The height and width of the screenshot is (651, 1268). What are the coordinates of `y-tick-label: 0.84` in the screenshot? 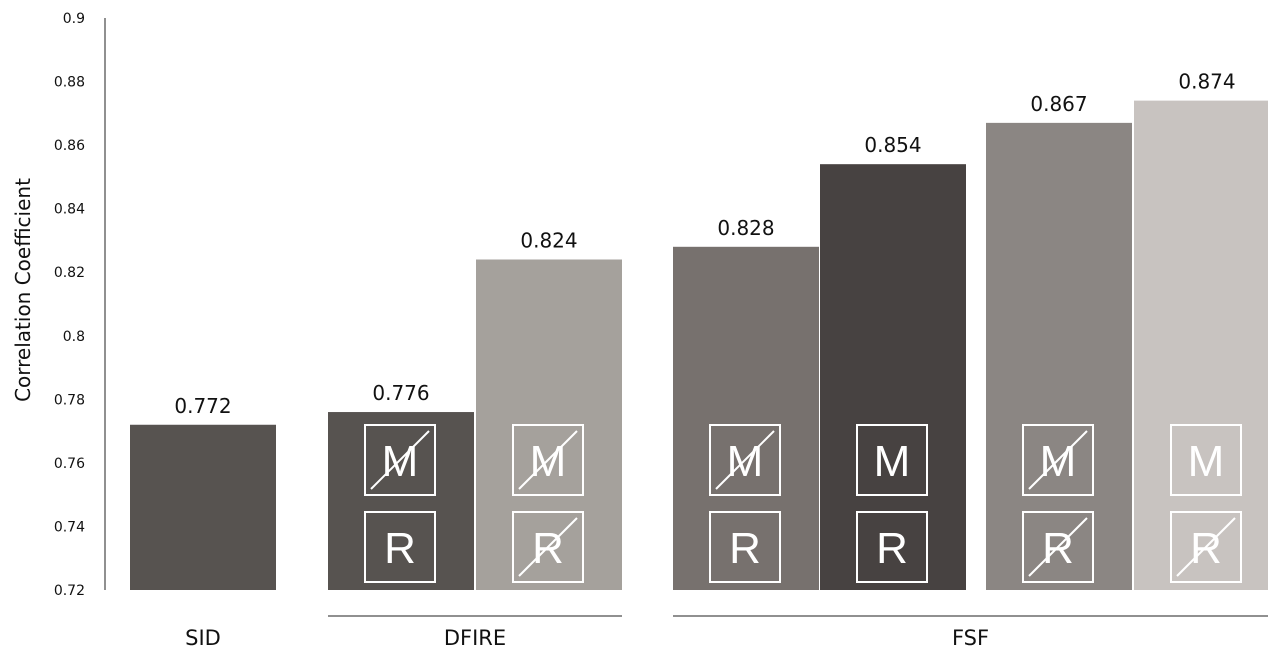 It's located at (69, 210).